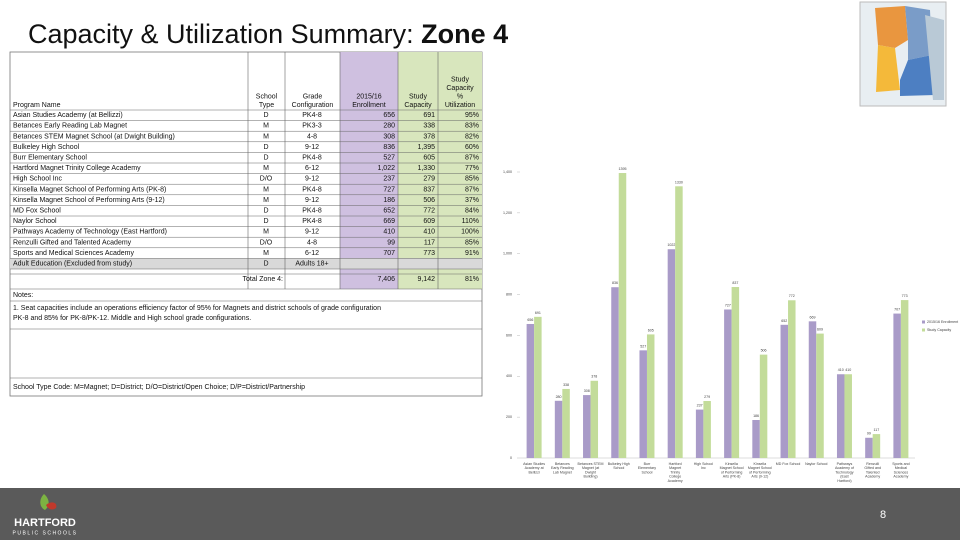 The width and height of the screenshot is (960, 540). Describe the element at coordinates (883, 515) in the screenshot. I see `page-number: 8` at that location.